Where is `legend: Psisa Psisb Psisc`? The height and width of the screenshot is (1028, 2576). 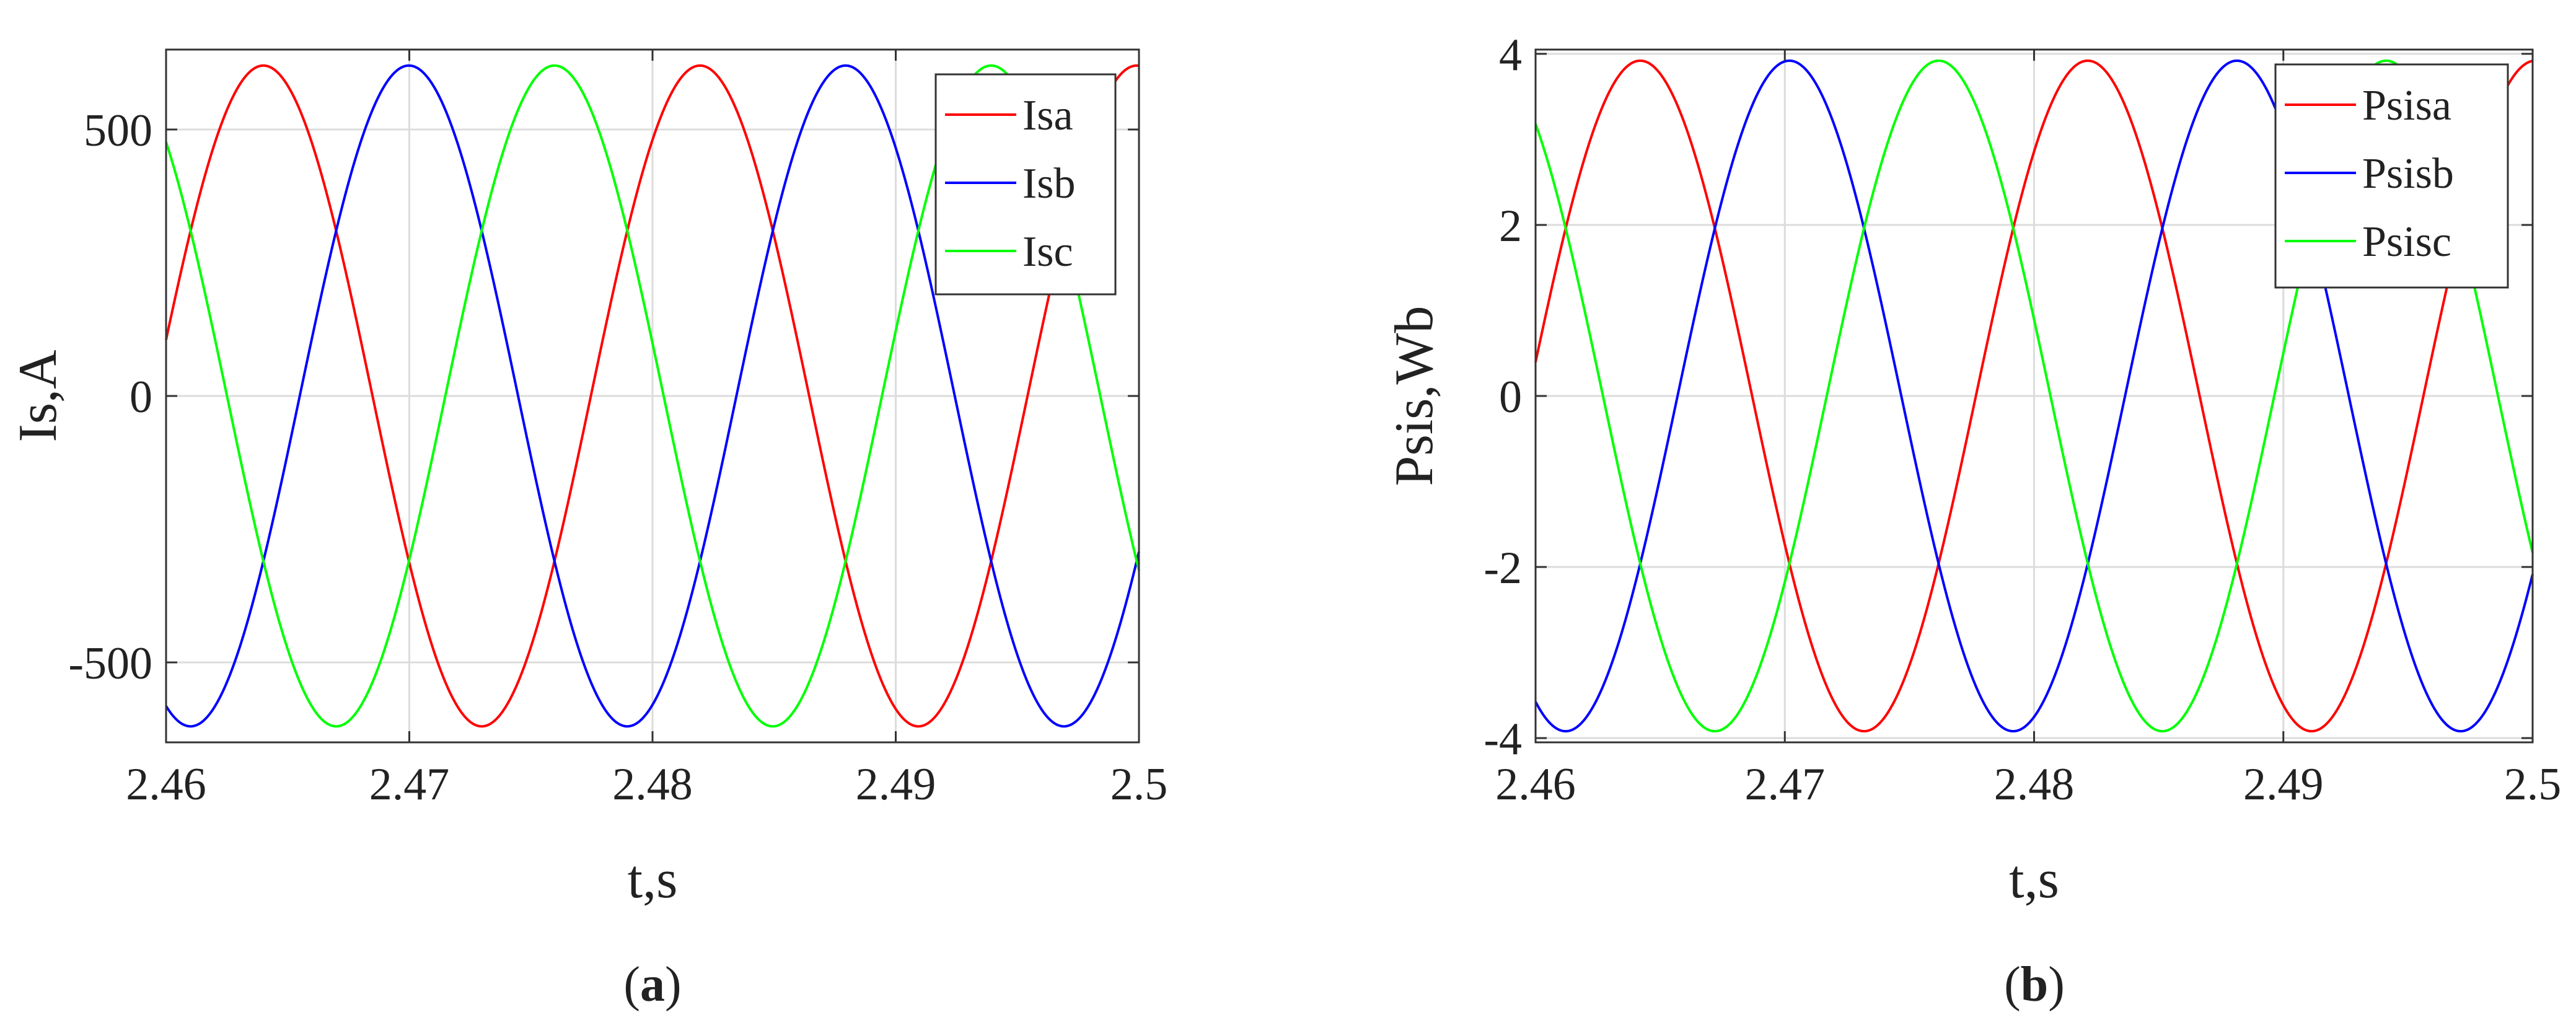 legend: Psisa Psisb Psisc is located at coordinates (2391, 176).